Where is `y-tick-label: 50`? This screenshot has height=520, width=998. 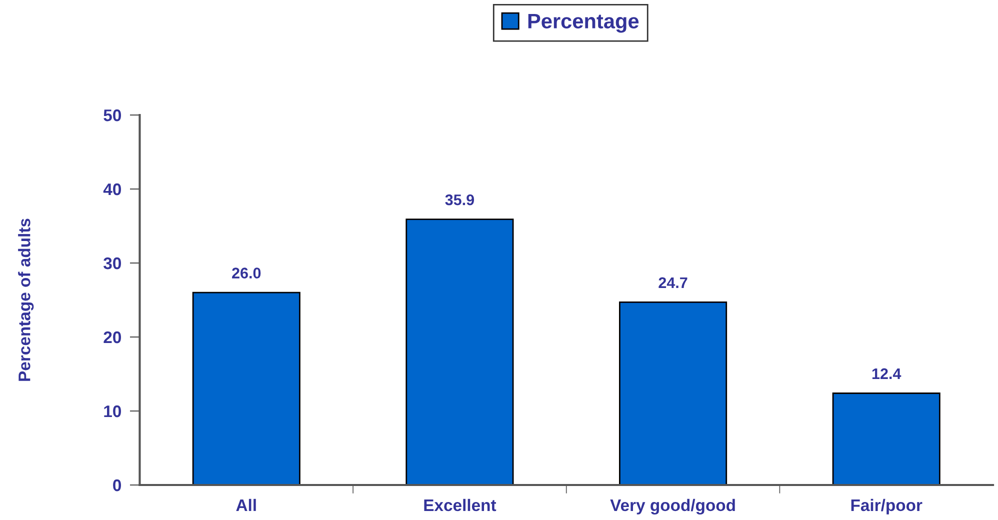 y-tick-label: 50 is located at coordinates (112, 115).